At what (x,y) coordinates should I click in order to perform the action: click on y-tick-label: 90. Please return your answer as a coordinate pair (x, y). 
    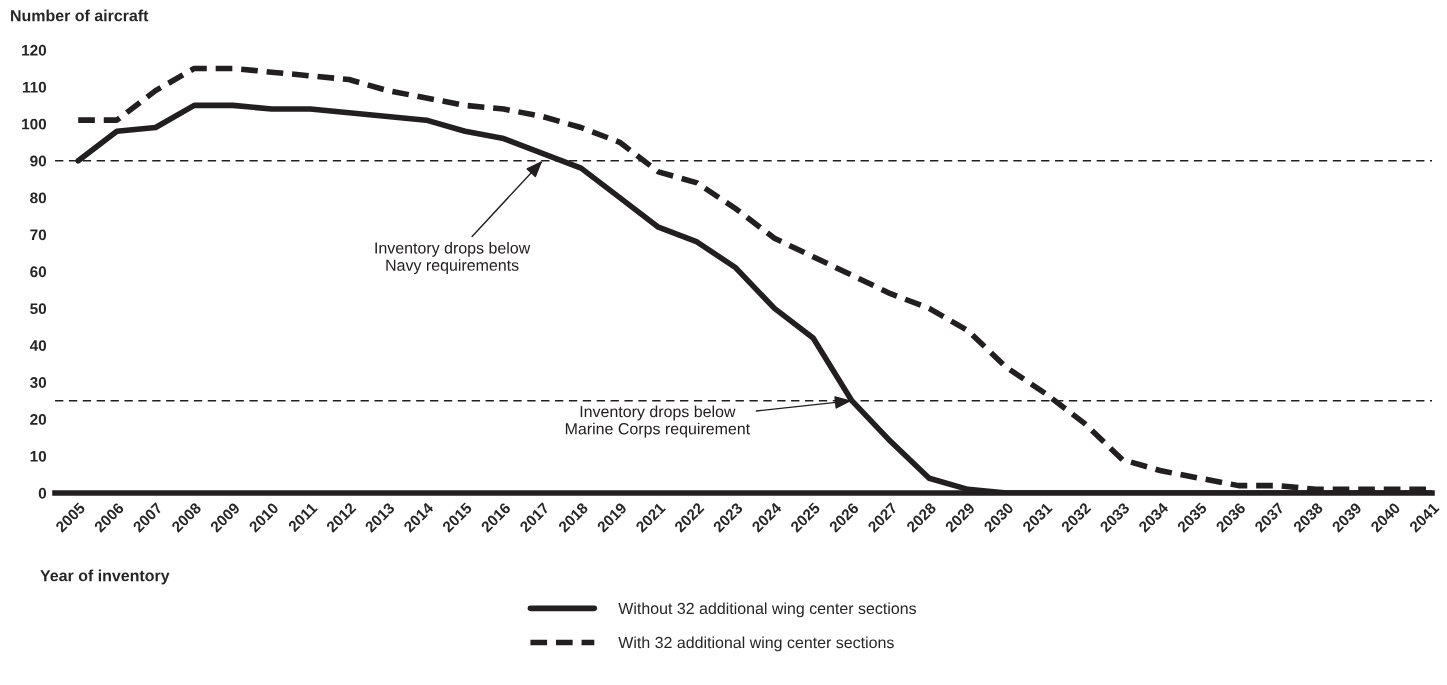
    Looking at the image, I should click on (38, 161).